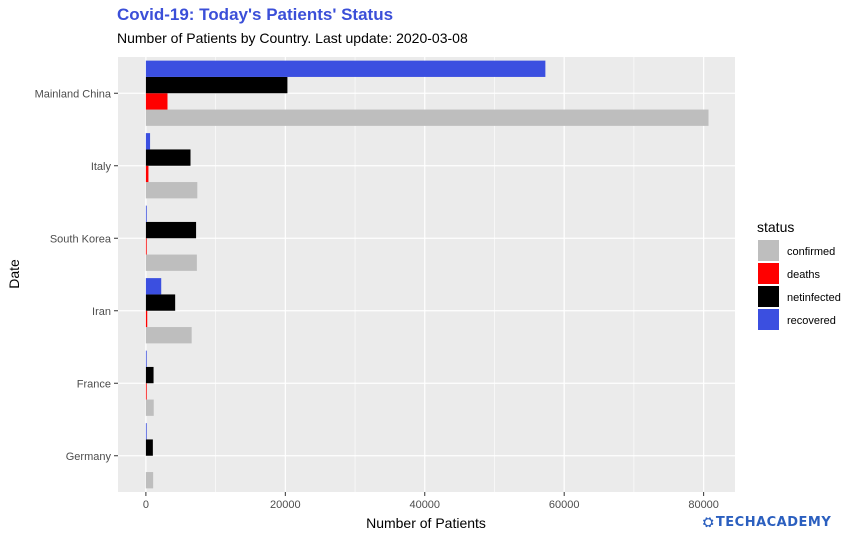 This screenshot has width=862, height=538. Describe the element at coordinates (216, 85) in the screenshot. I see `bar-netinfected-mainland-china` at that location.